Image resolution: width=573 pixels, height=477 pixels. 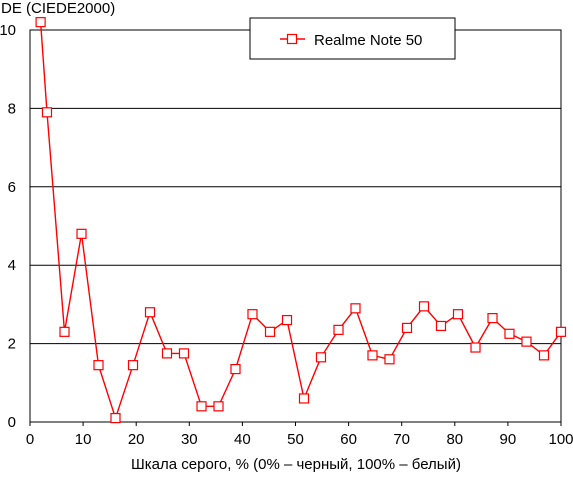 I want to click on y-tick-label: 0, so click(x=12, y=422).